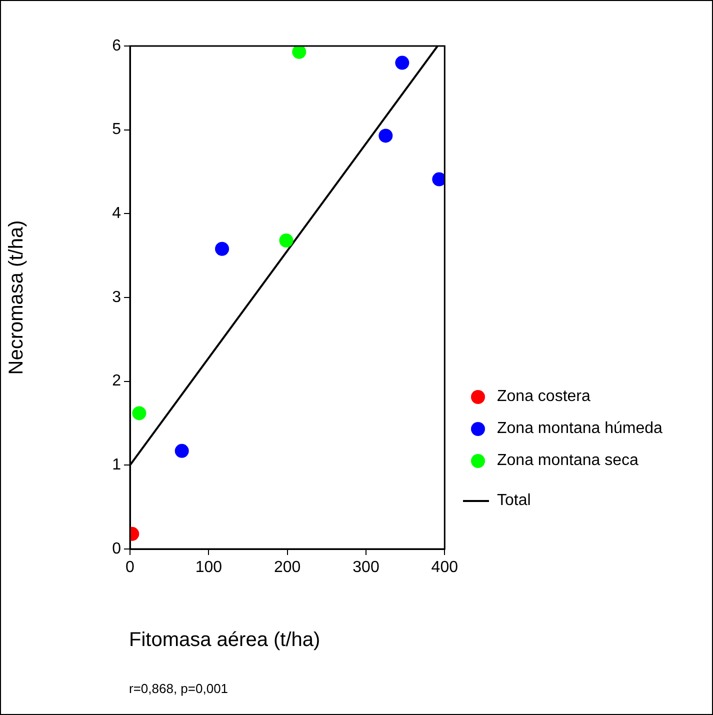  Describe the element at coordinates (117, 297) in the screenshot. I see `y-tick-label: 3` at that location.